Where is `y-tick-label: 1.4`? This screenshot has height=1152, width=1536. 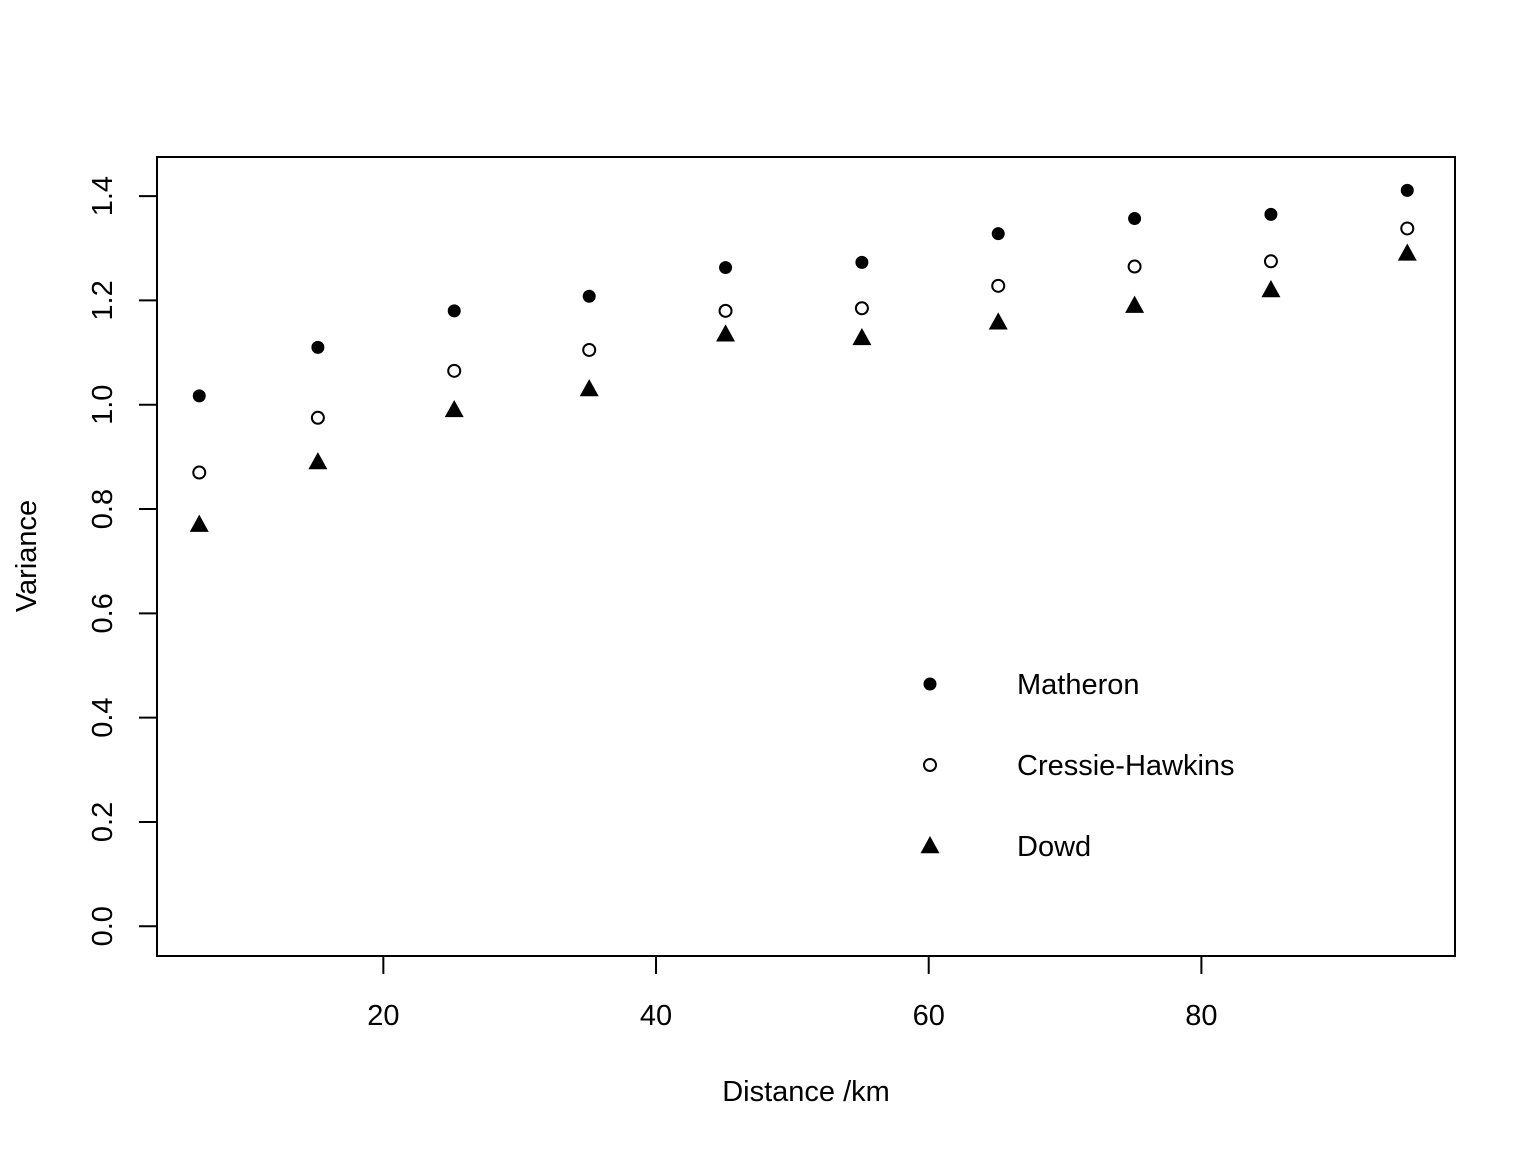 y-tick-label: 1.4 is located at coordinates (103, 196).